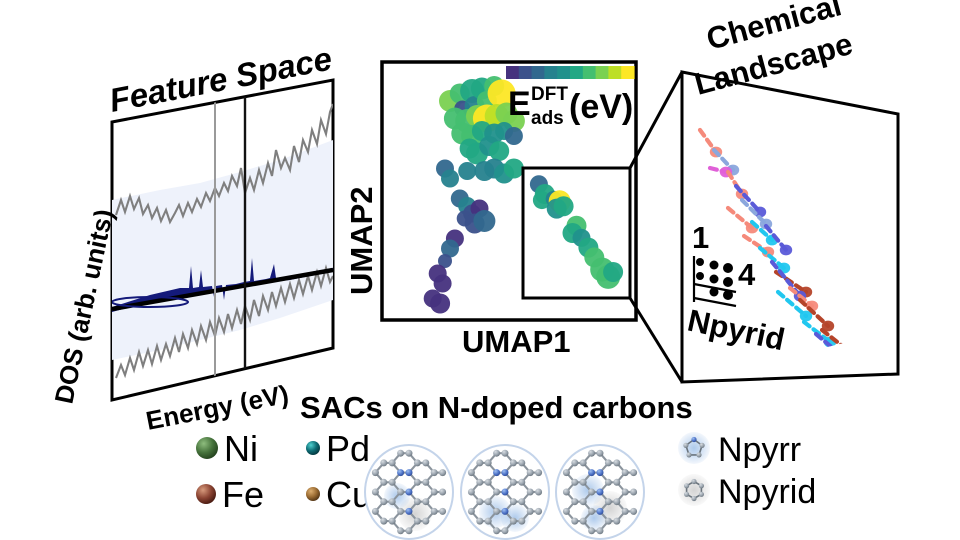 The height and width of the screenshot is (540, 960). Describe the element at coordinates (790, 227) in the screenshot. I see `chemical-landscape-frame` at that location.